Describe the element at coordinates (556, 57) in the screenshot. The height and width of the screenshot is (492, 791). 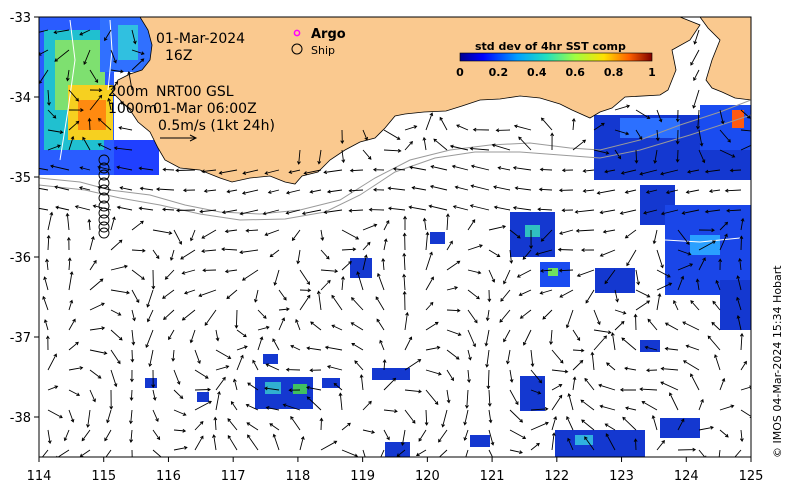
I see `colorbar` at that location.